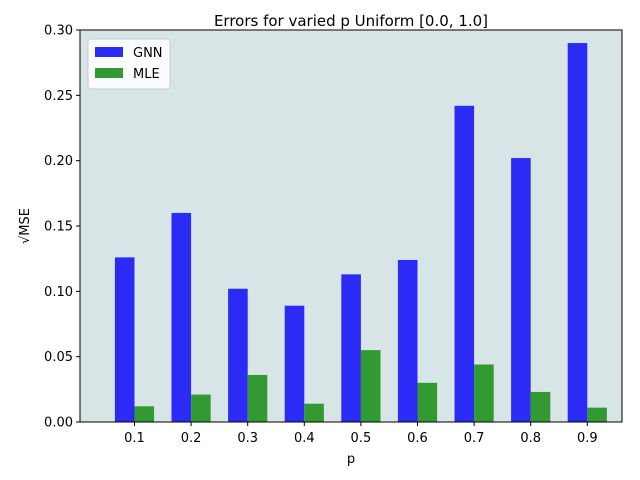 The image size is (640, 480). Describe the element at coordinates (238, 355) in the screenshot. I see `gnn-bar-0.3` at that location.